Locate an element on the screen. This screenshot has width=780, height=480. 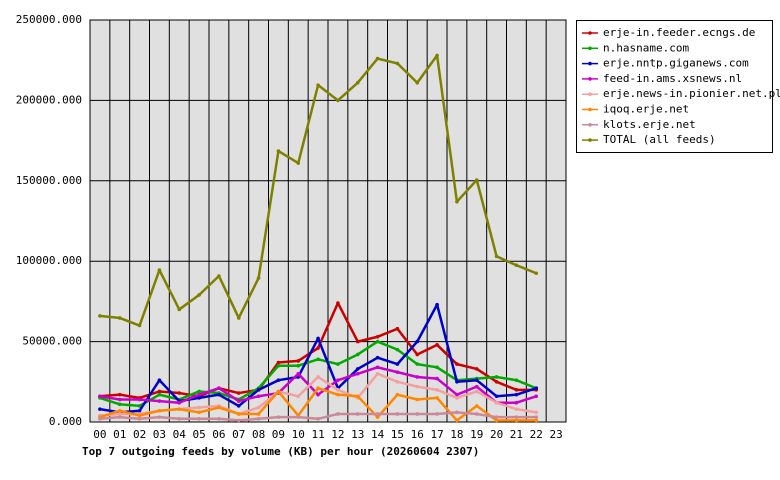
x-tick-label: 17 is located at coordinates (436, 434).